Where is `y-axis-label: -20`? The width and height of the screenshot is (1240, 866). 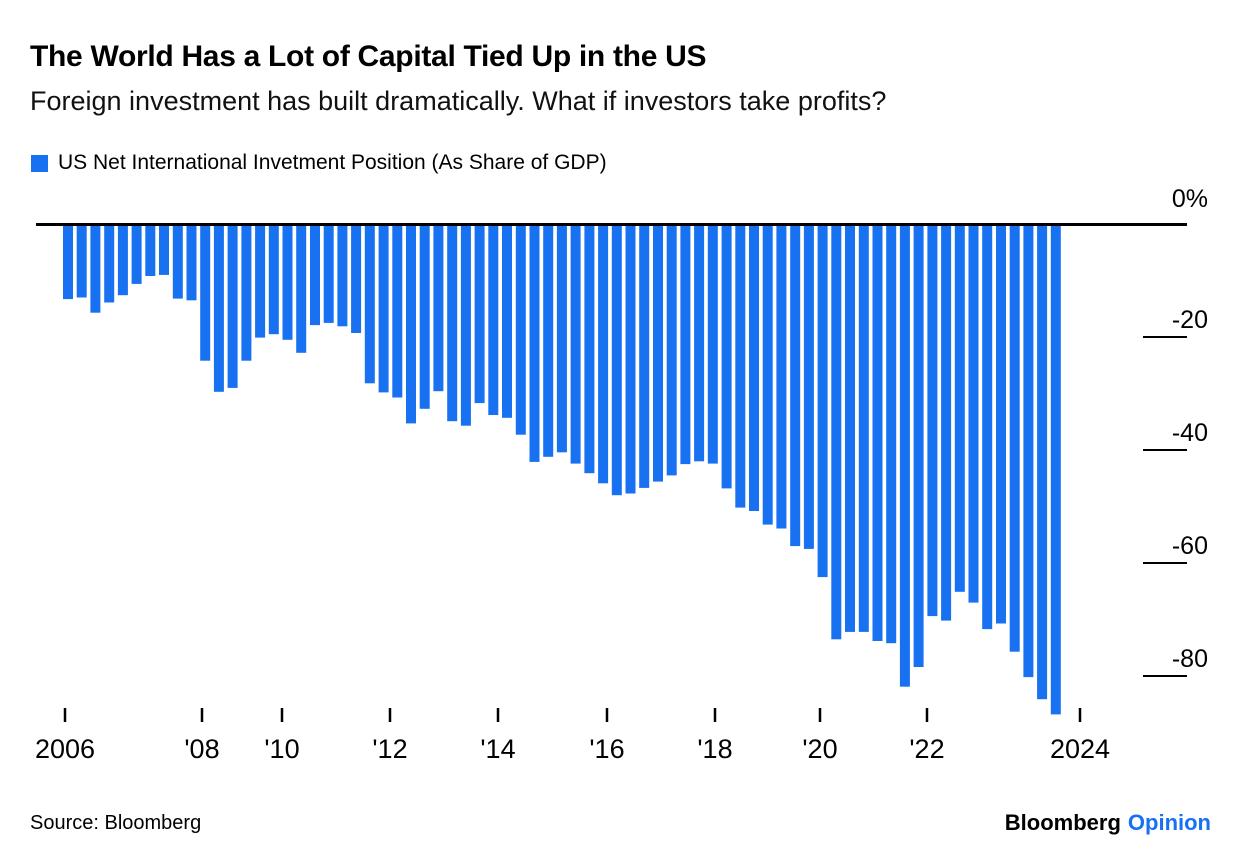 y-axis-label: -20 is located at coordinates (1190, 320).